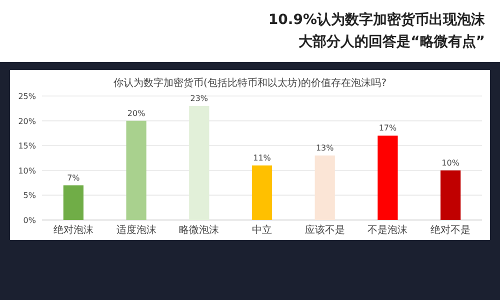 Image resolution: width=500 pixels, height=300 pixels. Describe the element at coordinates (324, 230) in the screenshot. I see `x-tick-label: 应该不是` at that location.